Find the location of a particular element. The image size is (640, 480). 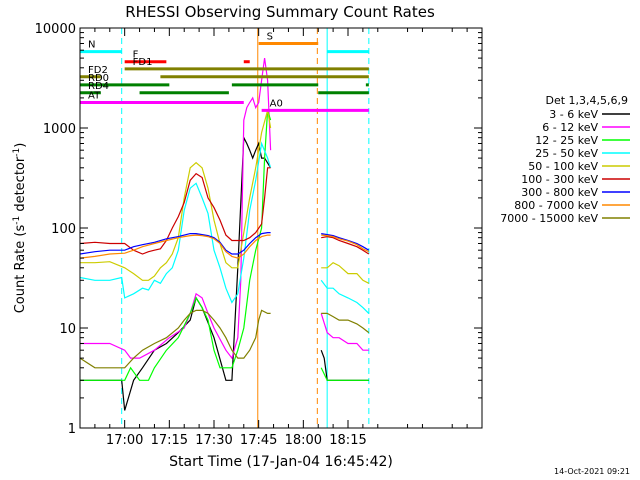

flag-label-5: RD0 is located at coordinates (98, 78).